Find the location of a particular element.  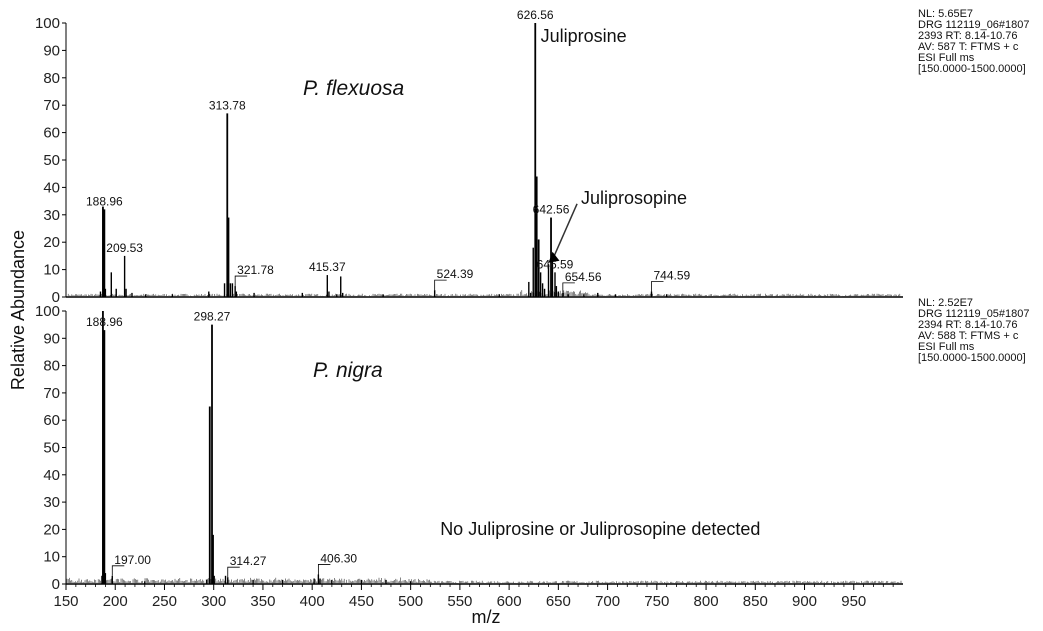

peak-label: 642.56 is located at coordinates (551, 210).